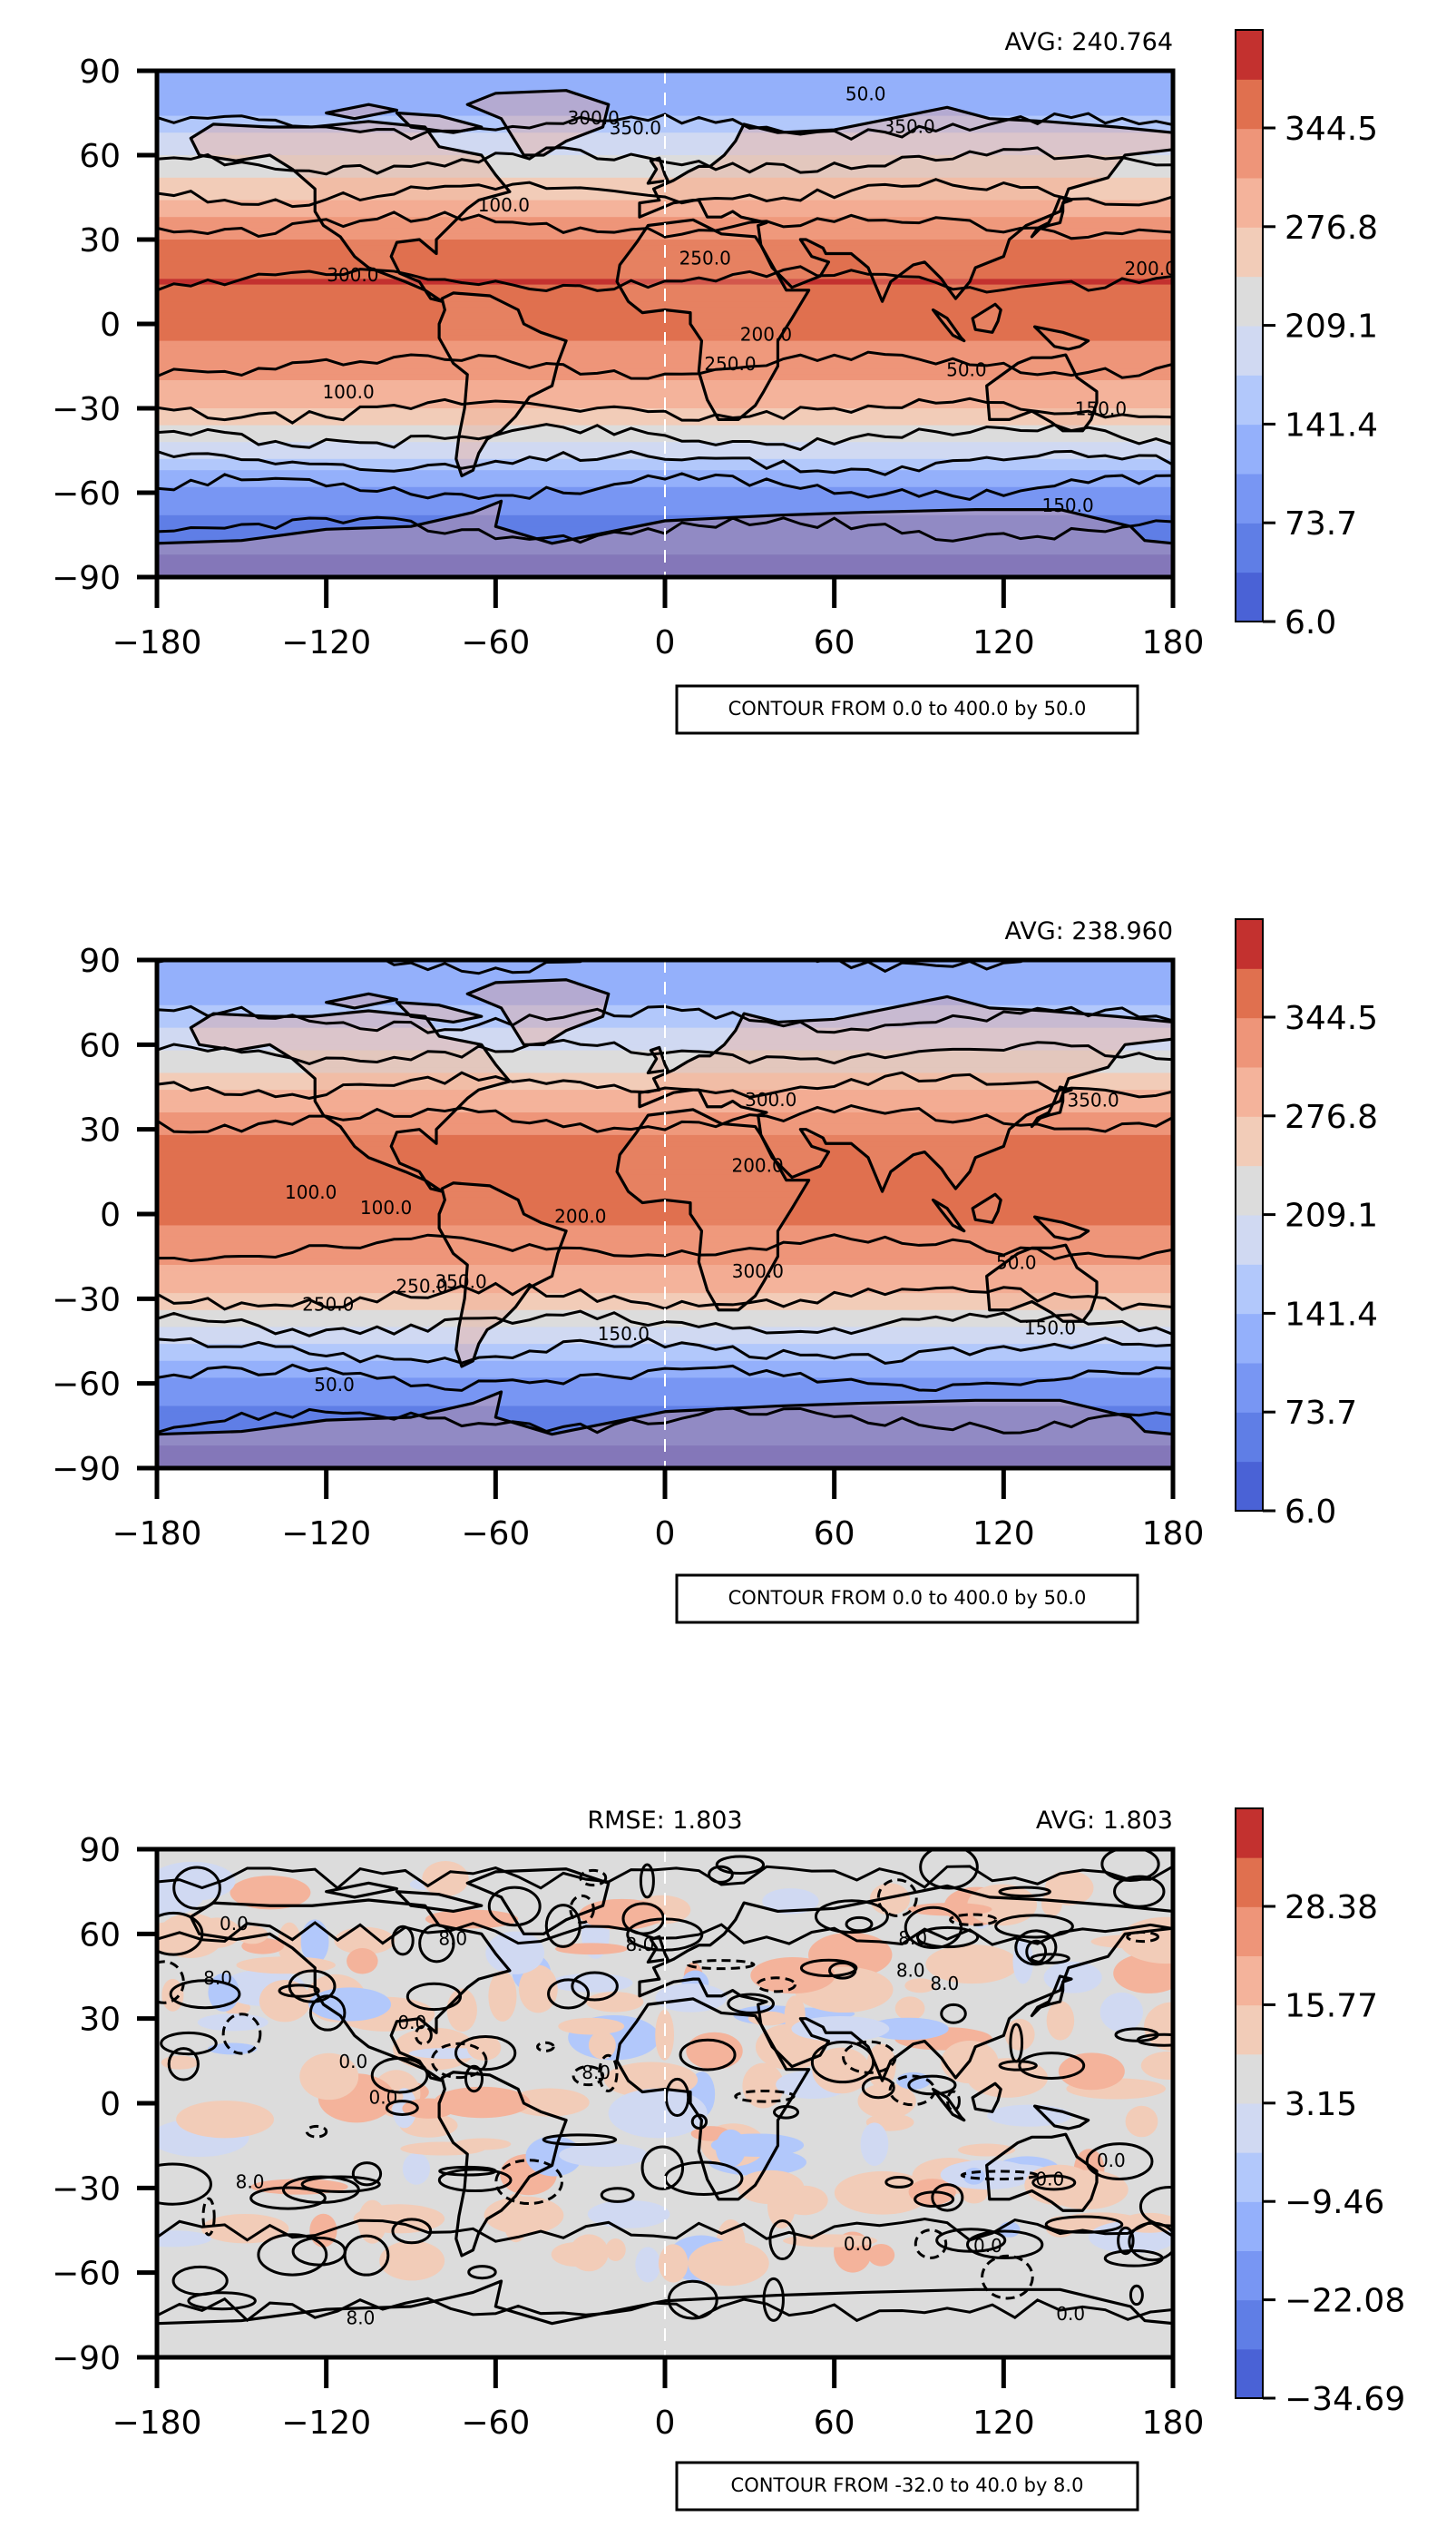  I want to click on colorbar-tick-label: −9.46, so click(1335, 2203).